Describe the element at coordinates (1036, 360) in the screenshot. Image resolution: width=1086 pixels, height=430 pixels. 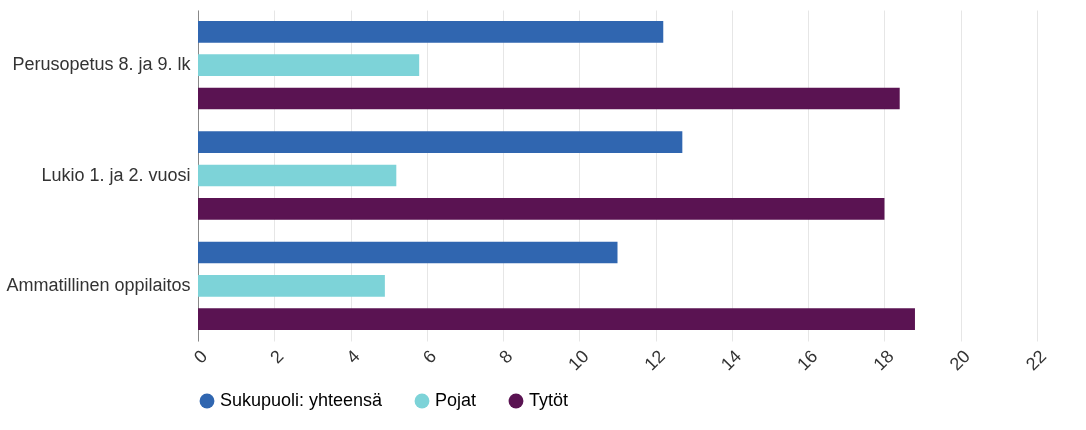
I see `x-tick-label: 22` at that location.